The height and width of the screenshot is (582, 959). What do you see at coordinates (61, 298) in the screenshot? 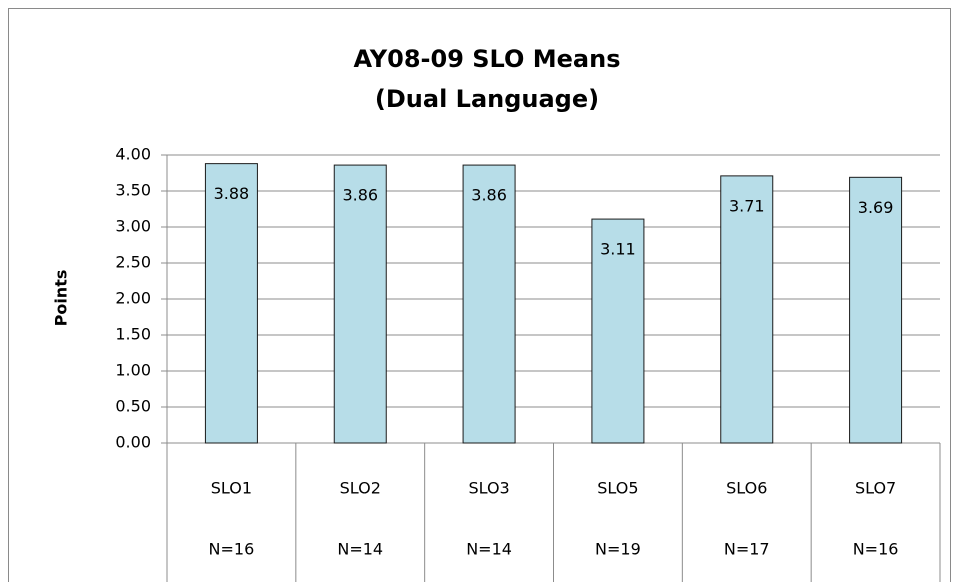
I see `y-axis-label: Points` at bounding box center [61, 298].